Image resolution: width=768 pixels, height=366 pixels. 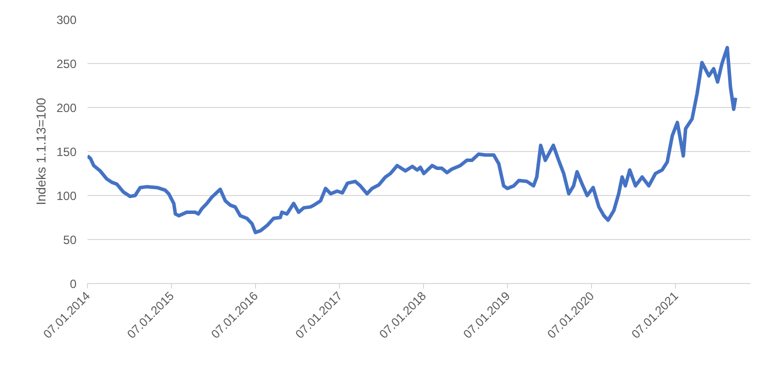 I want to click on y-tick-label: 0, so click(x=73, y=284).